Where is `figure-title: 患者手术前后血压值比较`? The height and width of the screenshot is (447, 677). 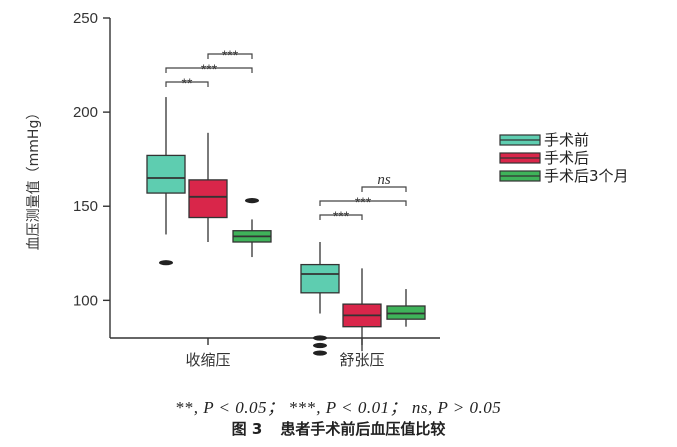
figure-title: 患者手术前后血压值比较 is located at coordinates (363, 429).